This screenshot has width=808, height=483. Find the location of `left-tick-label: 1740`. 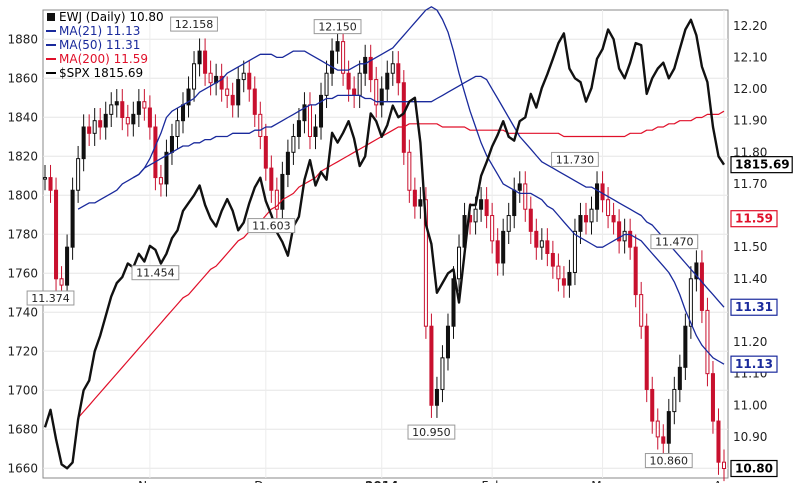

left-tick-label: 1740 is located at coordinates (22, 312).